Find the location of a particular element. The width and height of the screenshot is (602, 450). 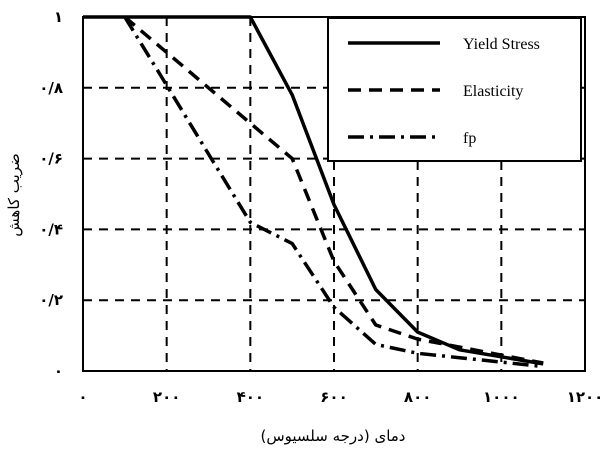

x-tick-label: ۲۰۰ is located at coordinates (166, 397).